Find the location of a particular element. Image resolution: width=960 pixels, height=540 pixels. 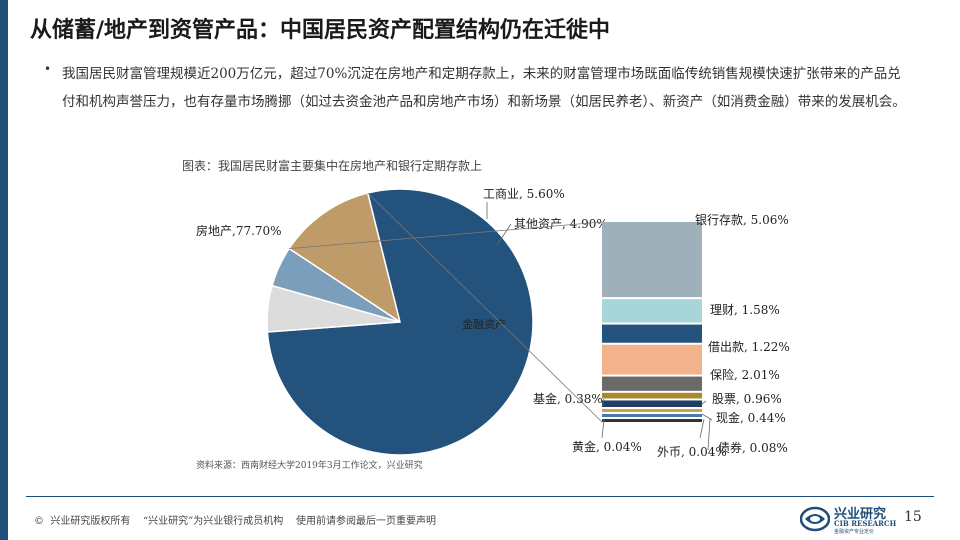

pie-label-房地产: 房地产,77.70% is located at coordinates (239, 230).